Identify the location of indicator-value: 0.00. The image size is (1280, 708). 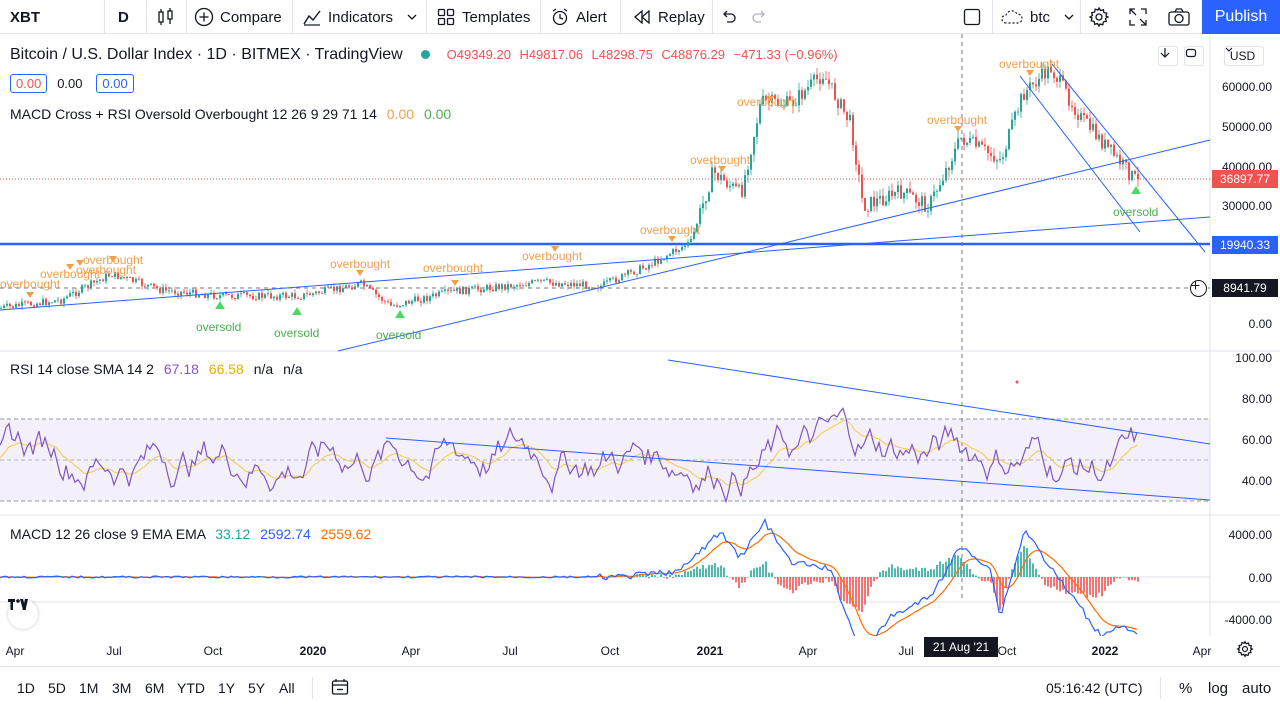
(437, 114).